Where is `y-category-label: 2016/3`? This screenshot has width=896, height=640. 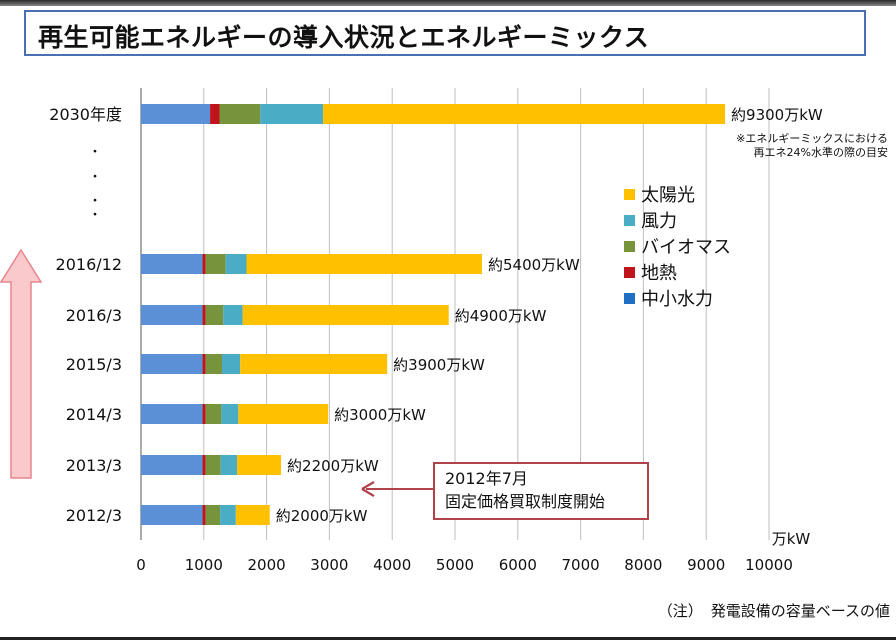 y-category-label: 2016/3 is located at coordinates (94, 315).